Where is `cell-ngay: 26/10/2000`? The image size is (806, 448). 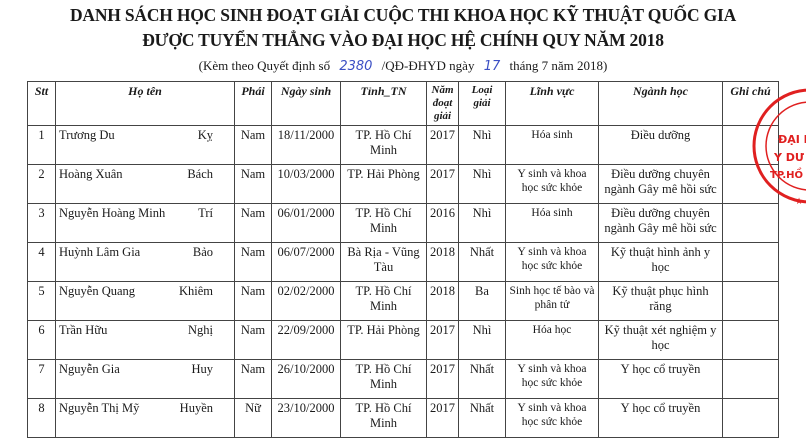
cell-ngay: 26/10/2000 is located at coordinates (306, 379).